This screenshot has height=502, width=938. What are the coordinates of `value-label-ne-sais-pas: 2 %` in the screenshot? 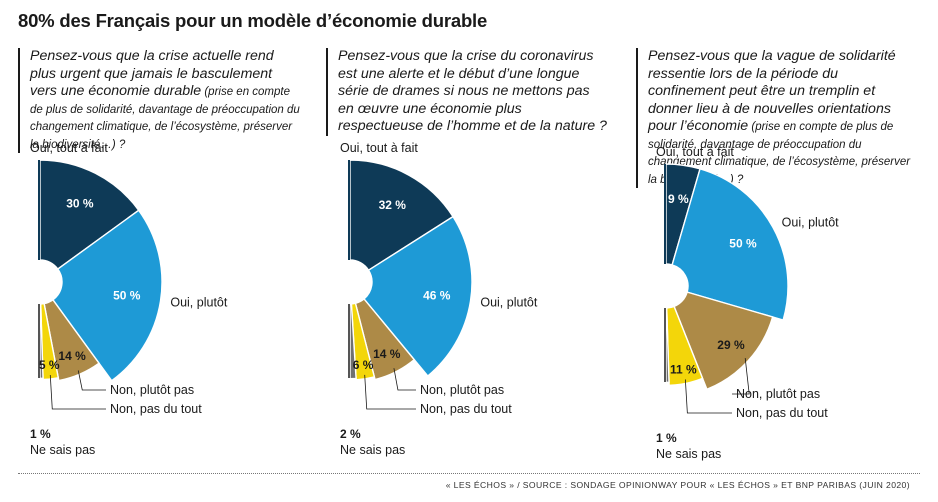 It's located at (350, 434).